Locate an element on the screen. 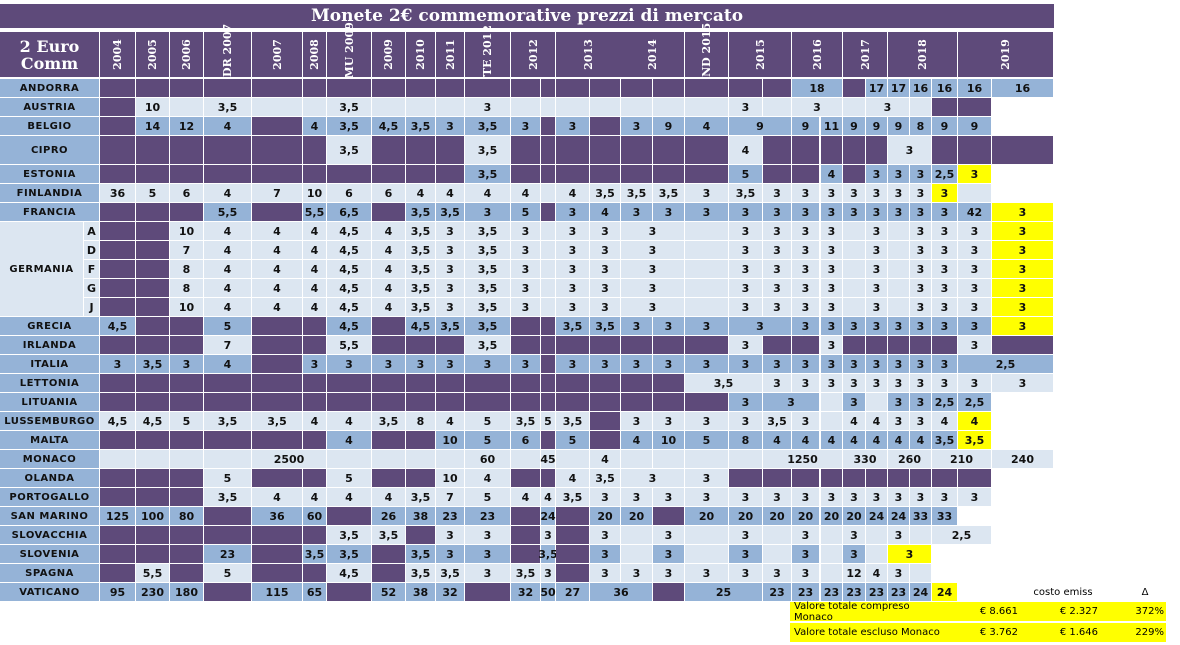  price-cell: 60 is located at coordinates (487, 459).